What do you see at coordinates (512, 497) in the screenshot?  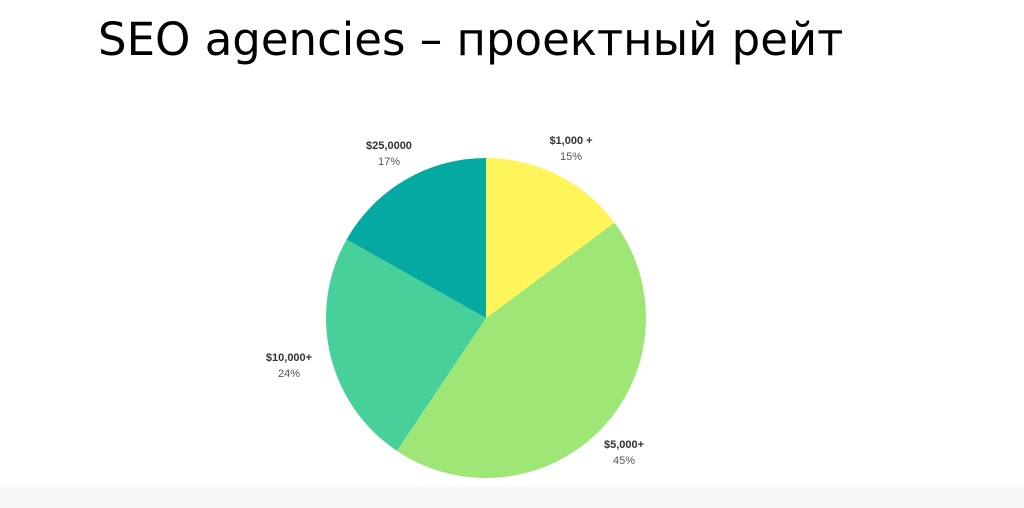 I see `bottom-band` at bounding box center [512, 497].